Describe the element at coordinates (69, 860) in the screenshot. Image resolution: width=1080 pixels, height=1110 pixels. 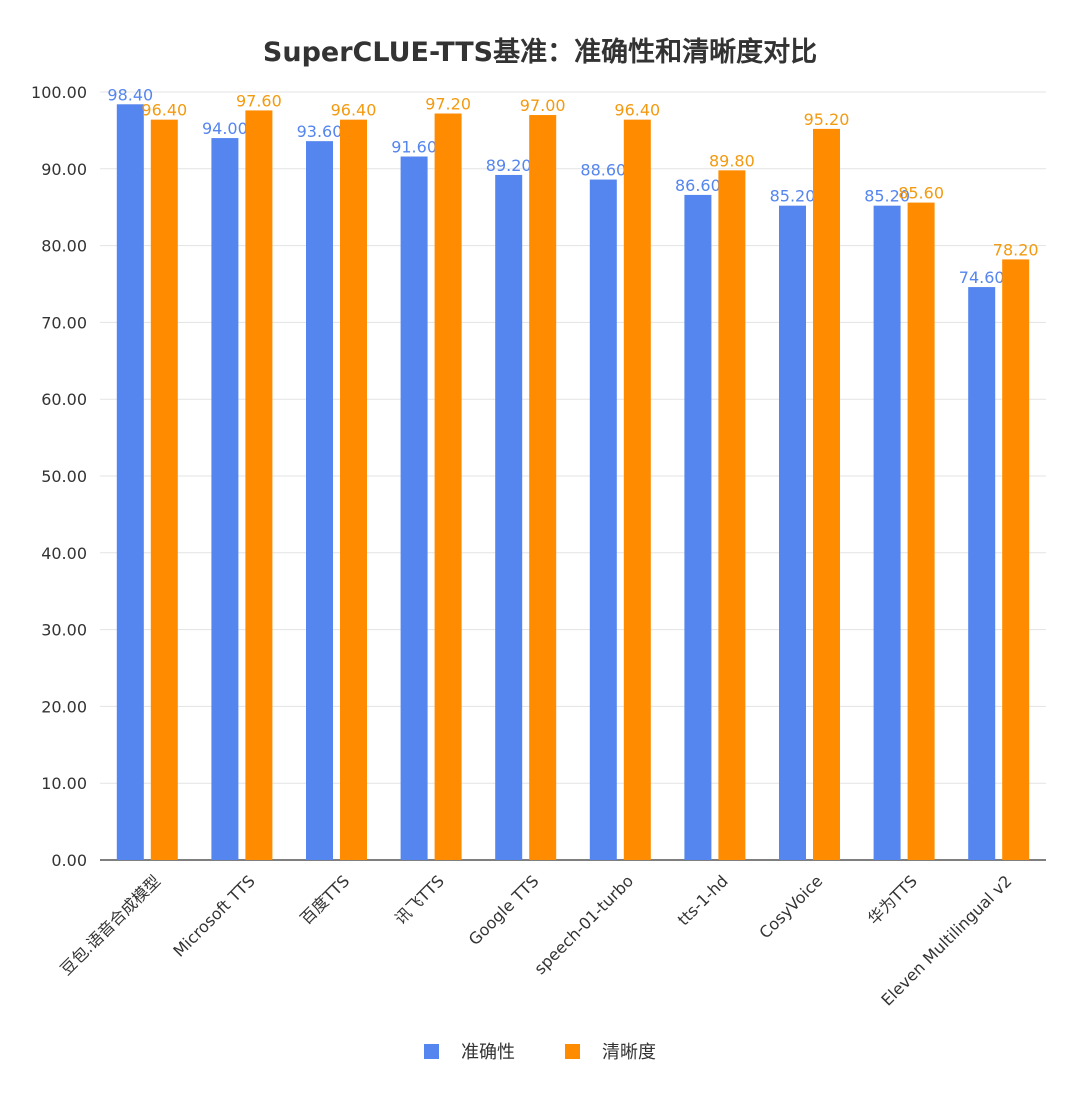
I see `y-tick-label: 0.00` at that location.